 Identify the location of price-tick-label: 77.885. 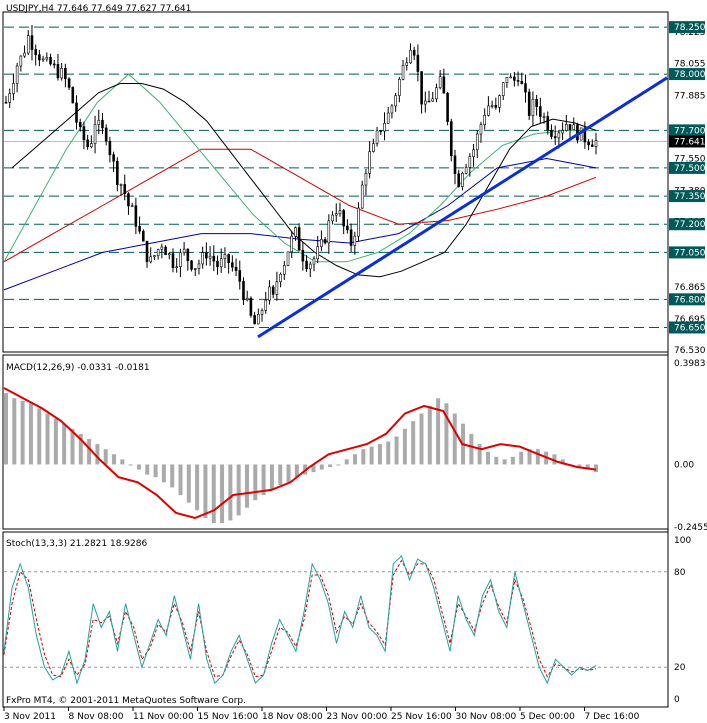
(690, 97).